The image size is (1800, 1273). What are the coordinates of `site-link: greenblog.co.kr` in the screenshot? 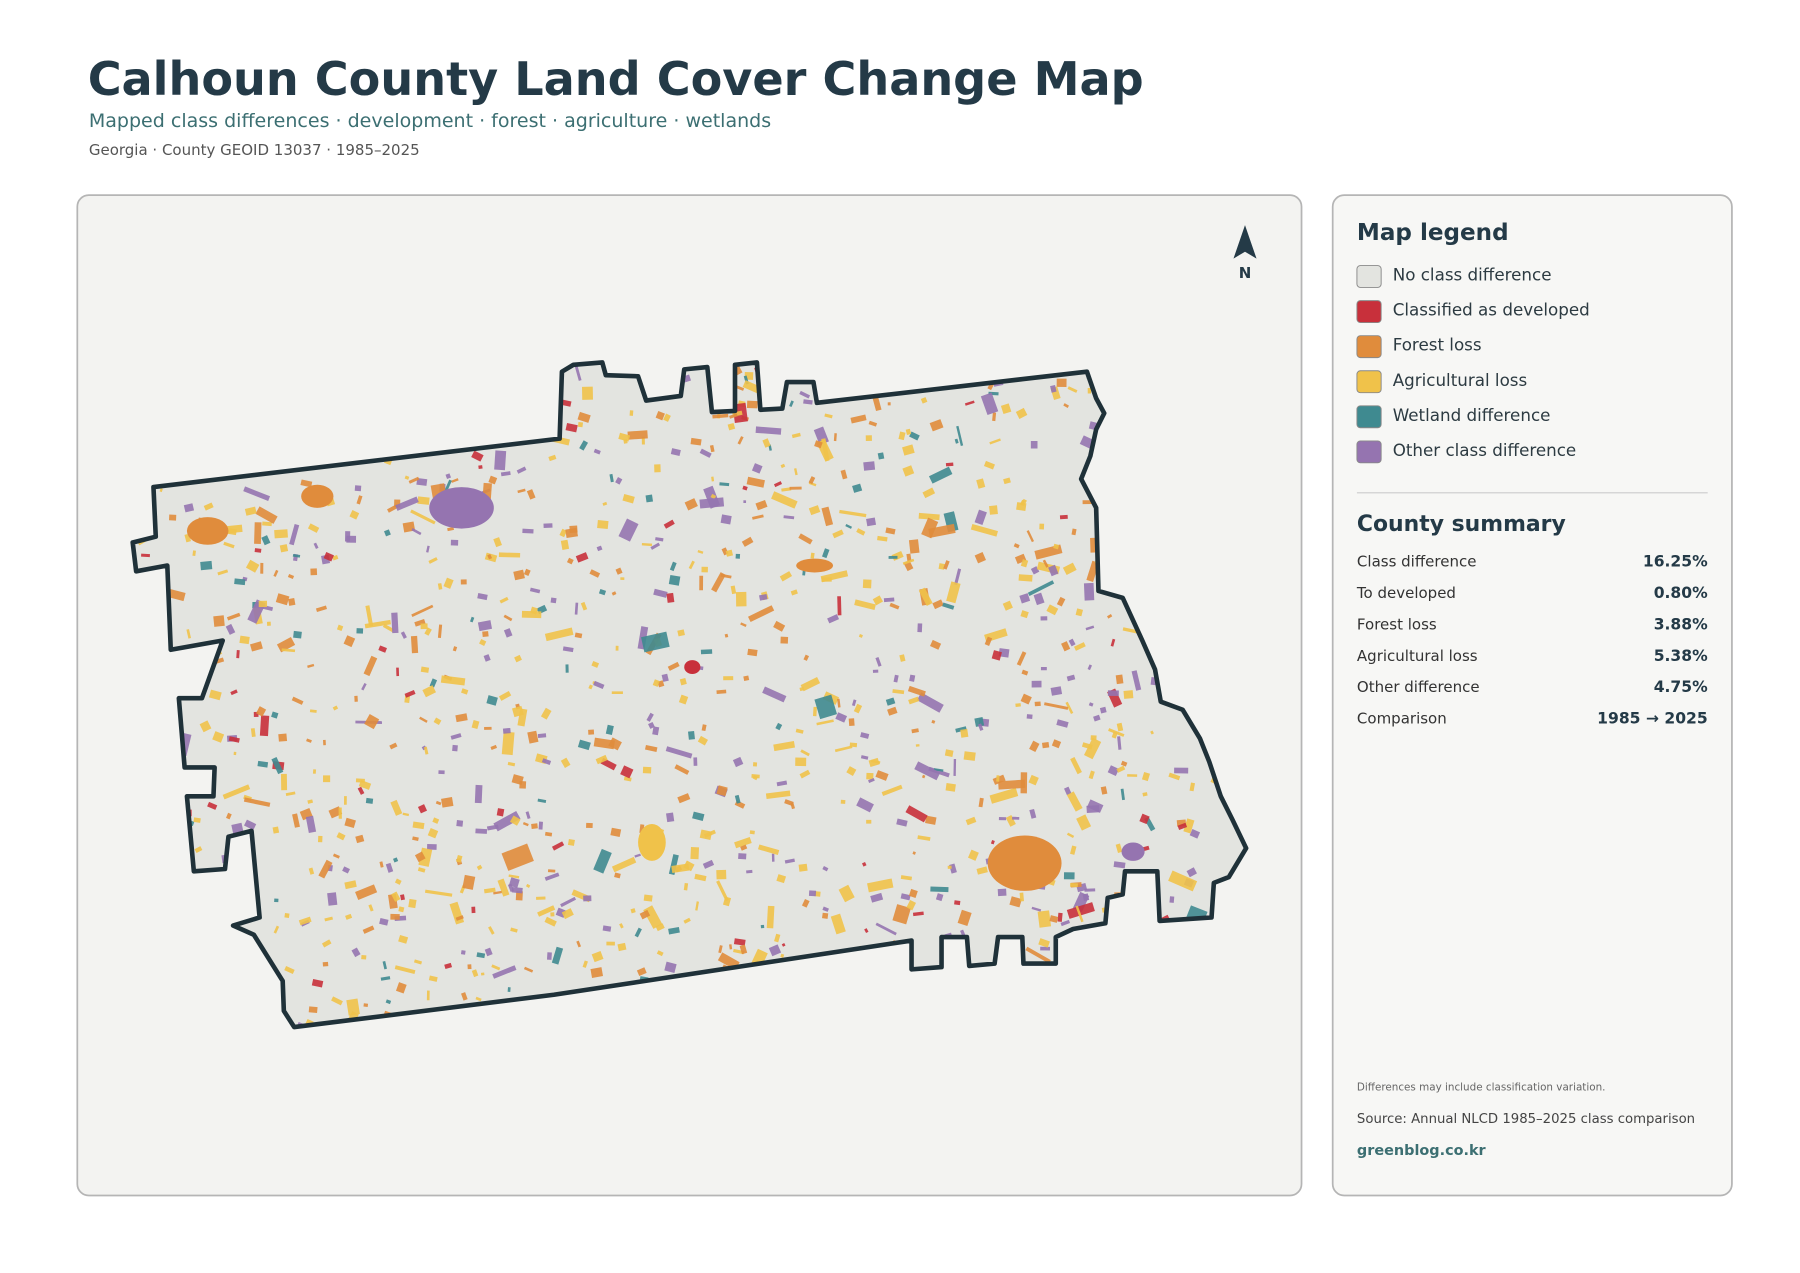 It's located at (1422, 1151).